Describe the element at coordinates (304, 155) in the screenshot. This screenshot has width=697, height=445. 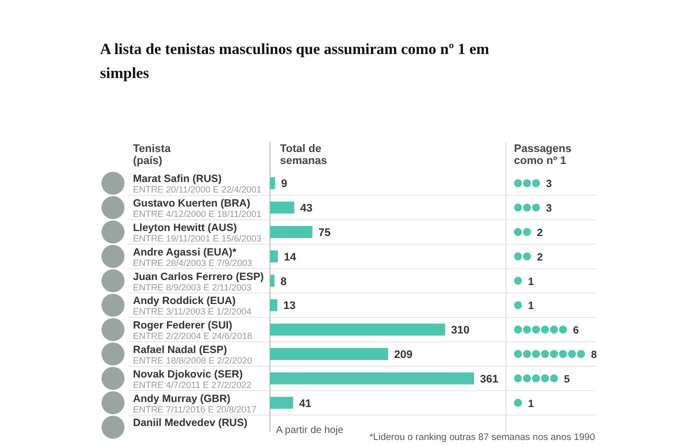
I see `x-axis-title: Total de semanas` at that location.